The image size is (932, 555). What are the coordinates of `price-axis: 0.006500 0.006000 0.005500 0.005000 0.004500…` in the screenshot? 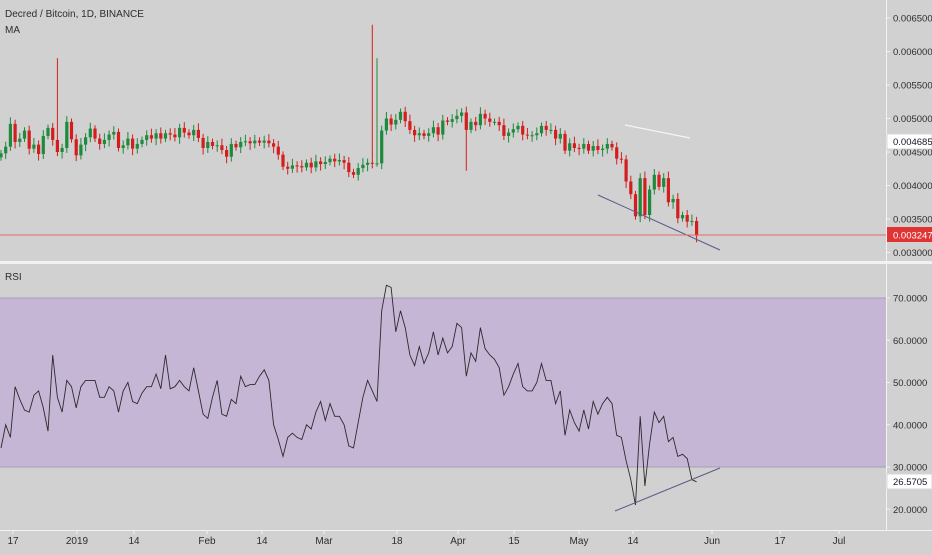 It's located at (909, 137).